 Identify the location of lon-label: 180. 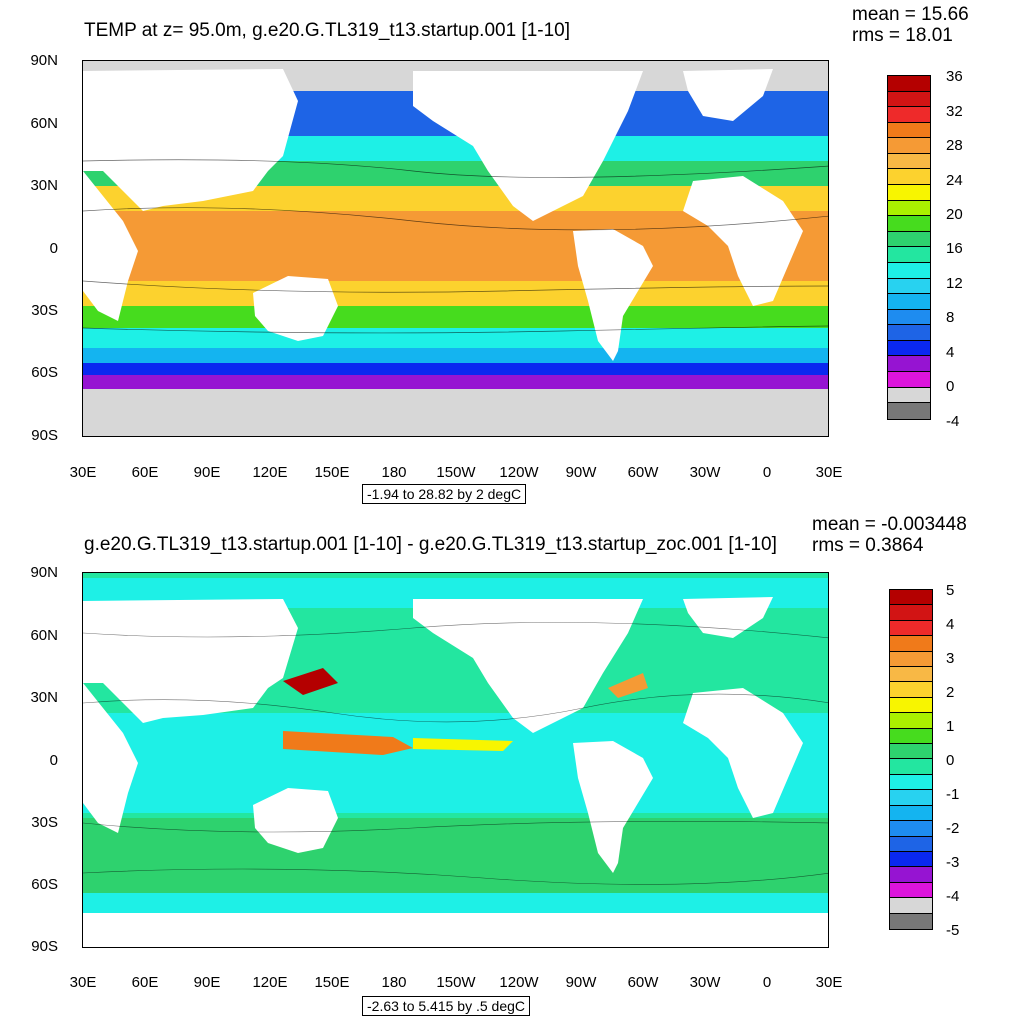
(394, 472).